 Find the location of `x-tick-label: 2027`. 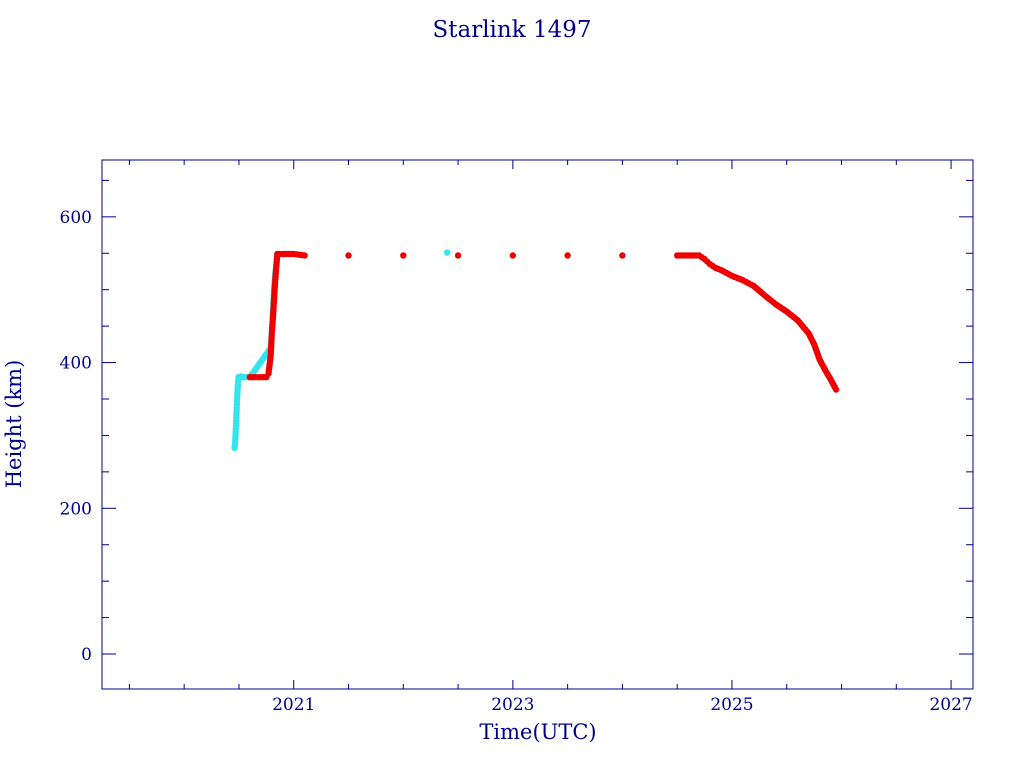

x-tick-label: 2027 is located at coordinates (950, 705).